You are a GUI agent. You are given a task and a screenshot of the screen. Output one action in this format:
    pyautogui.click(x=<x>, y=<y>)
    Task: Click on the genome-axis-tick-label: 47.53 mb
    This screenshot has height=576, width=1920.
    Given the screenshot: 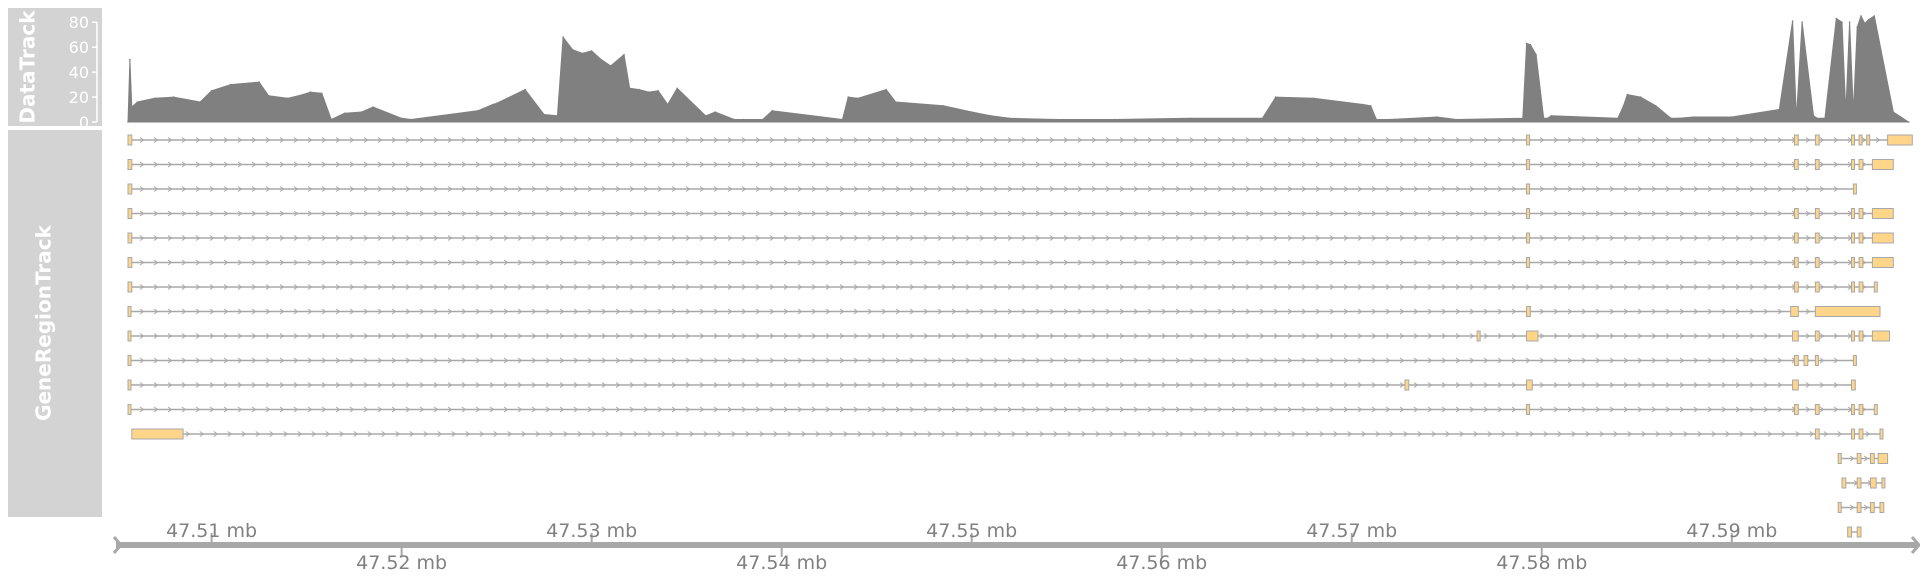 What is the action you would take?
    pyautogui.click(x=591, y=531)
    